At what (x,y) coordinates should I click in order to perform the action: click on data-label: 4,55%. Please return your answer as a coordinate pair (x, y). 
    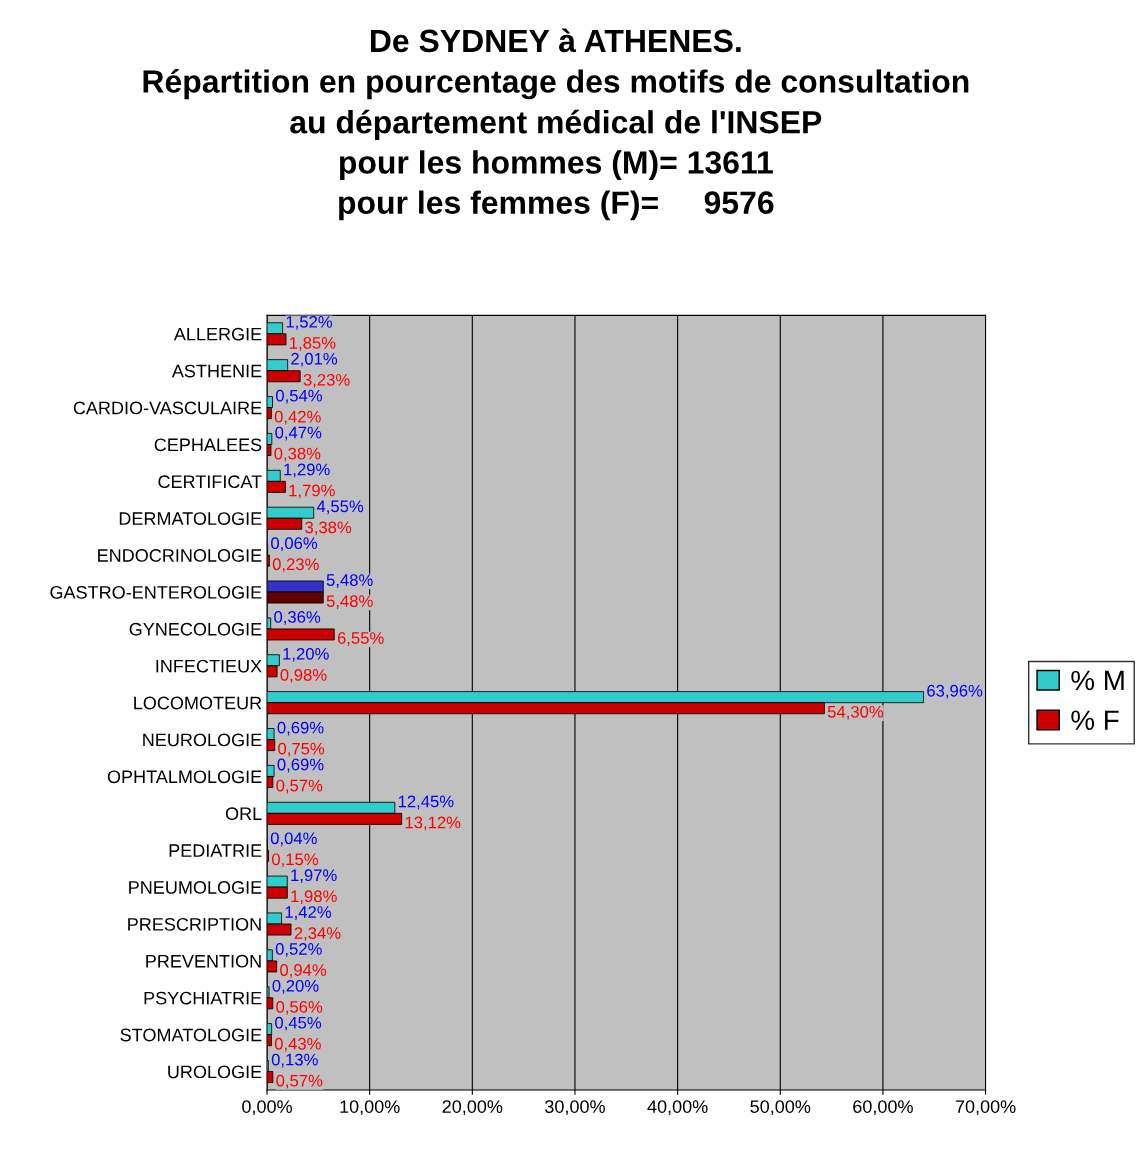
    Looking at the image, I should click on (340, 507).